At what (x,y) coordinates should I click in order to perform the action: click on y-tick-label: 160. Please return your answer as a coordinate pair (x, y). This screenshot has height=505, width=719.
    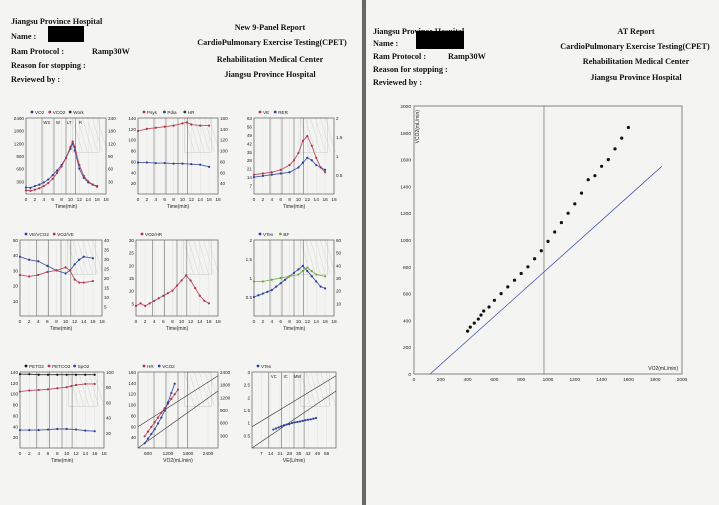
    Looking at the image, I should click on (132, 372).